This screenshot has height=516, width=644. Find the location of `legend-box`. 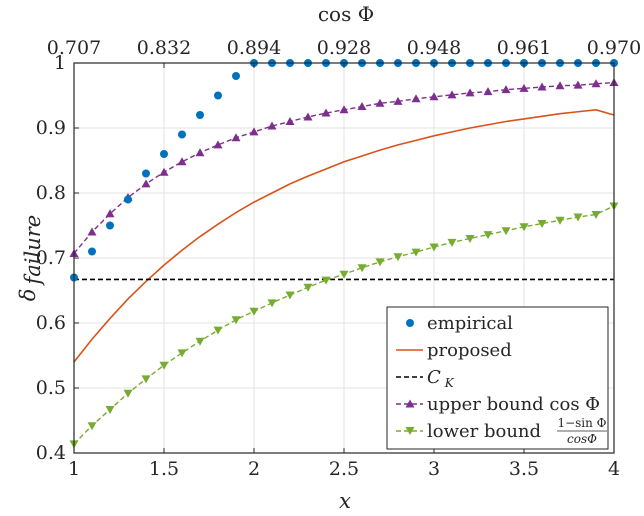

legend-box is located at coordinates (497, 378).